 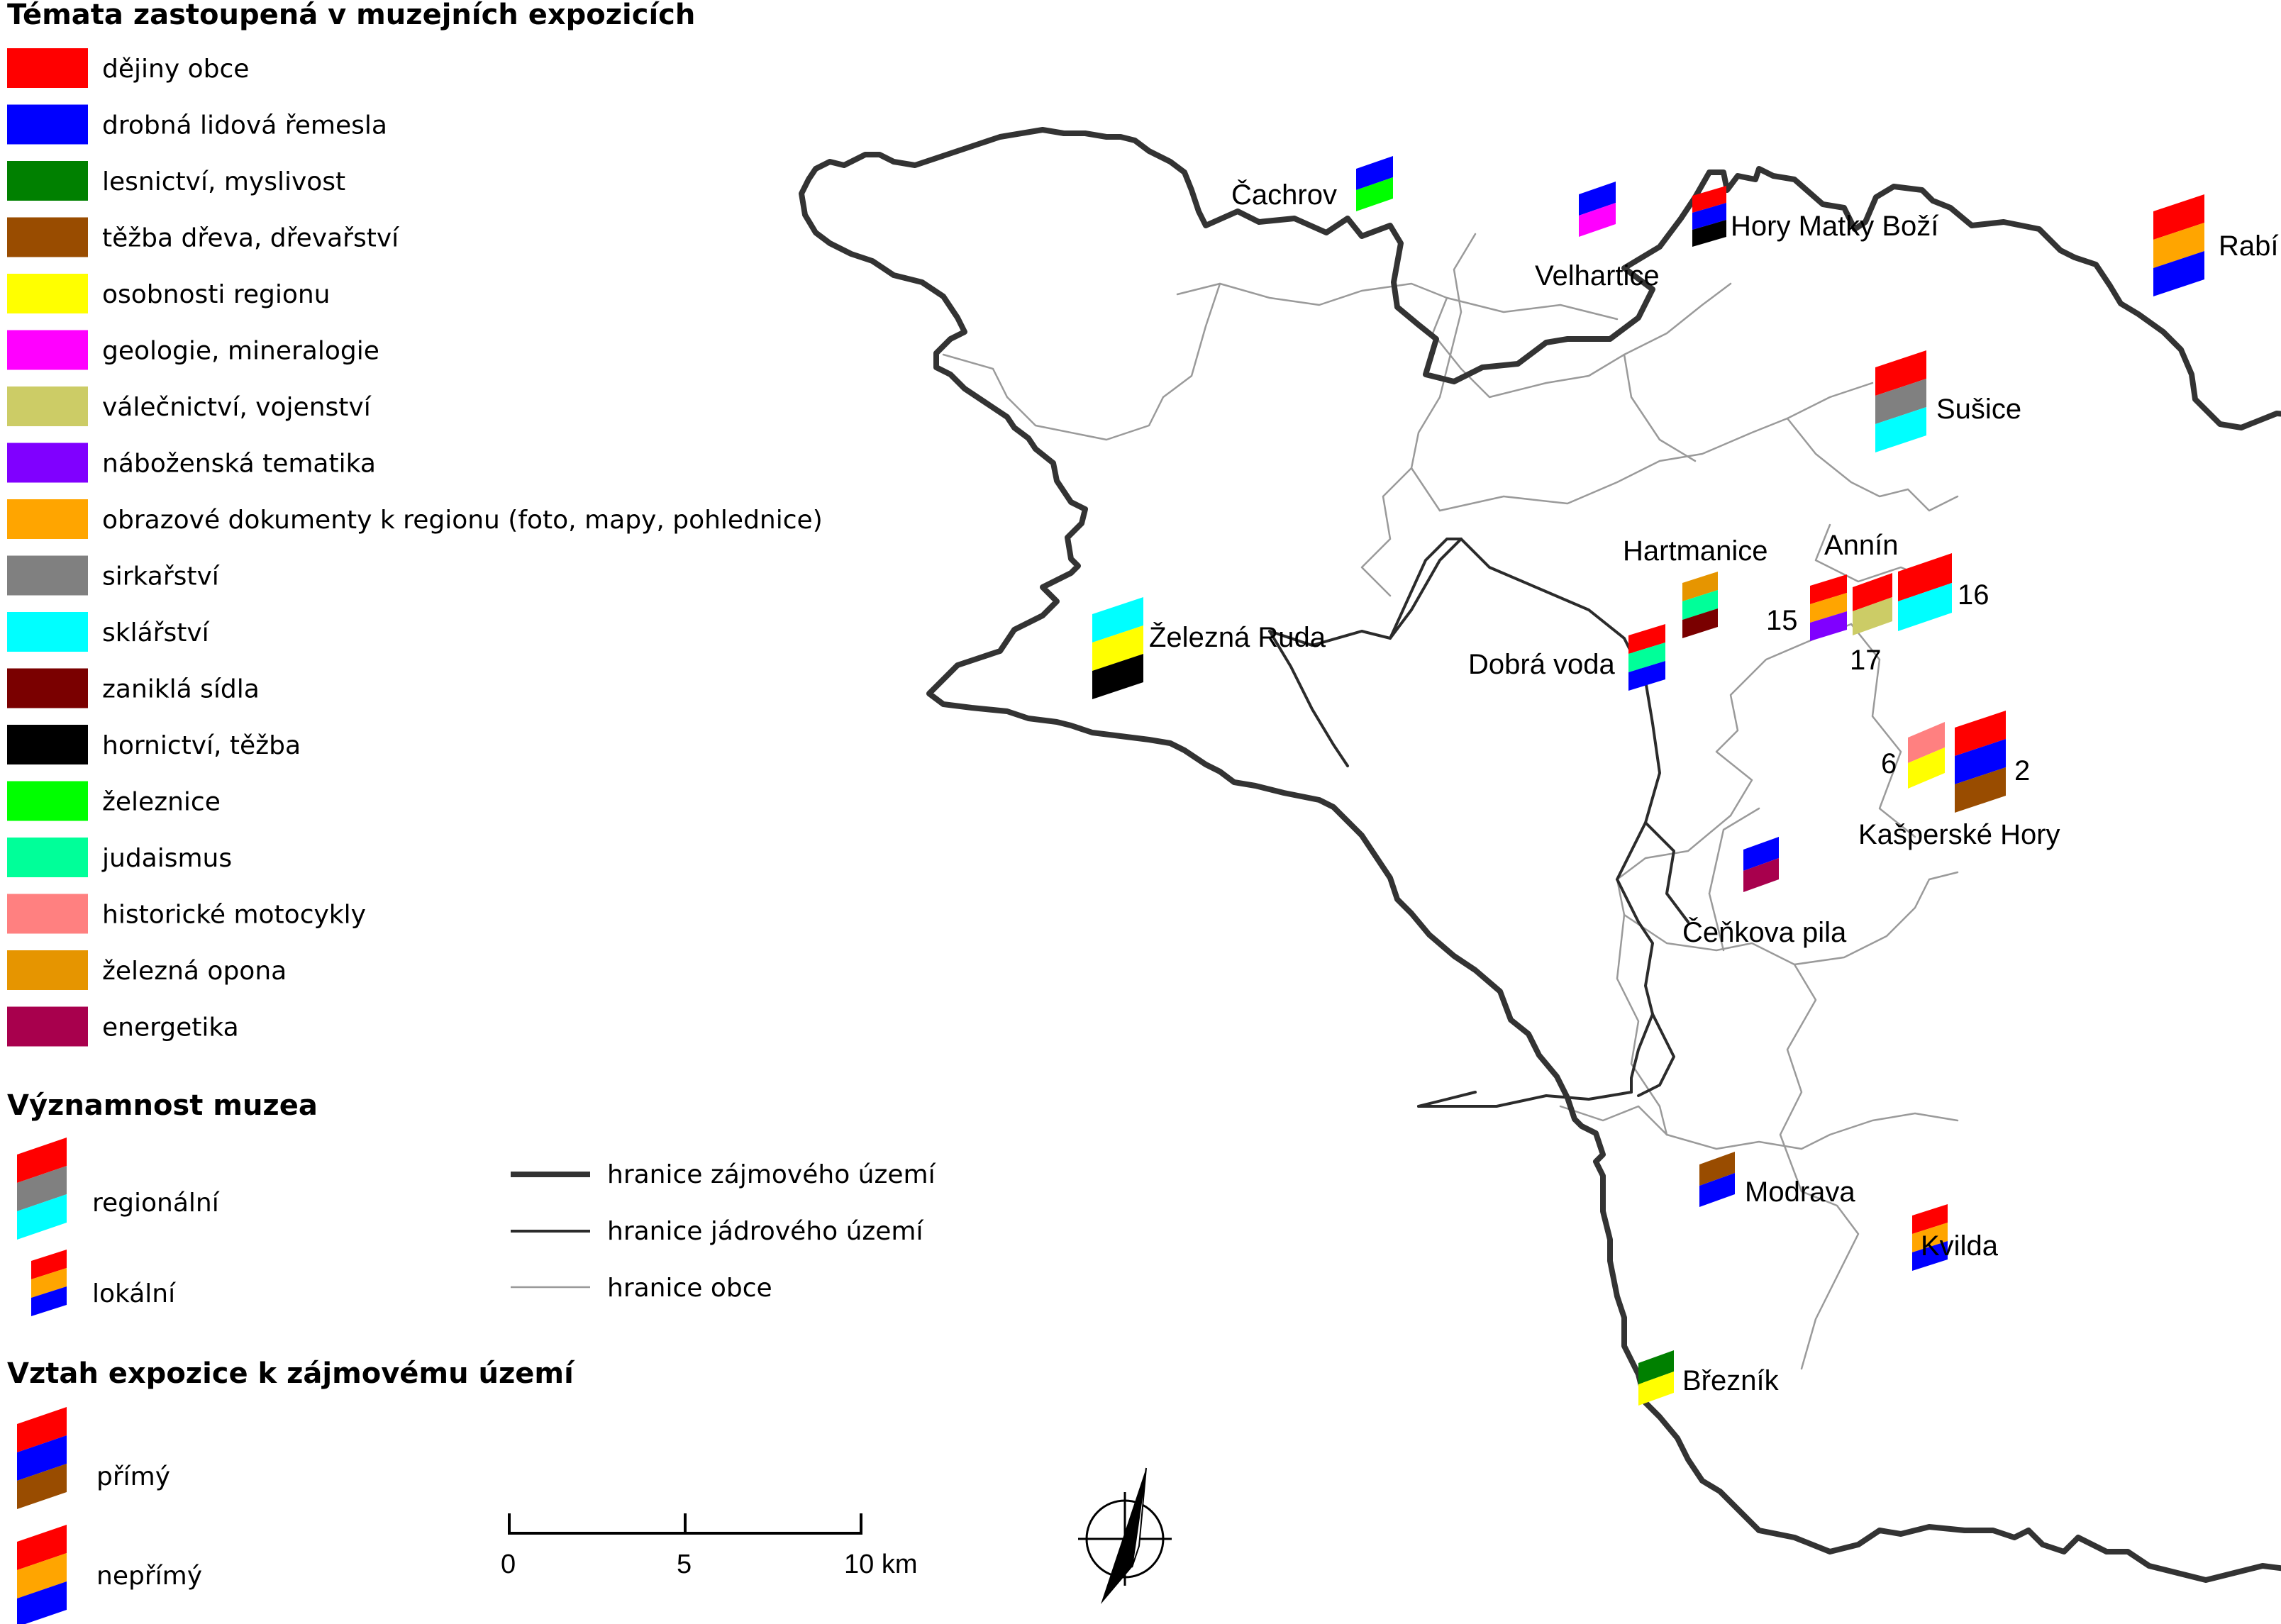 I want to click on relation-legend-title: Vztah expozice k zájmovému území, so click(x=291, y=1373).